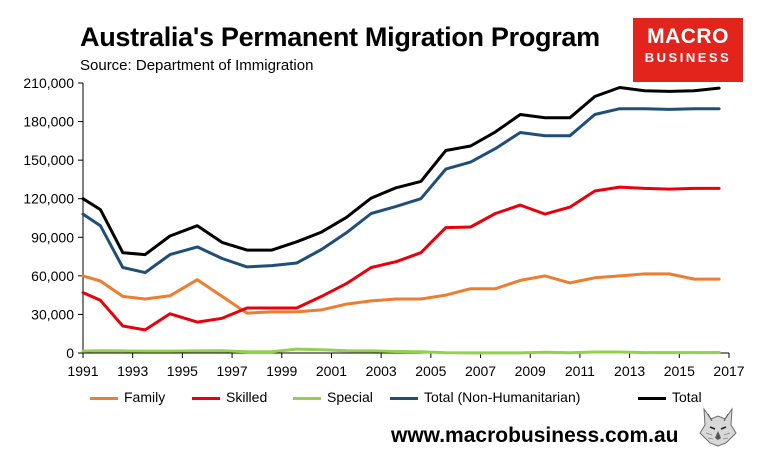 The height and width of the screenshot is (459, 765). Describe the element at coordinates (728, 371) in the screenshot. I see `x-tick-label: 2017` at that location.